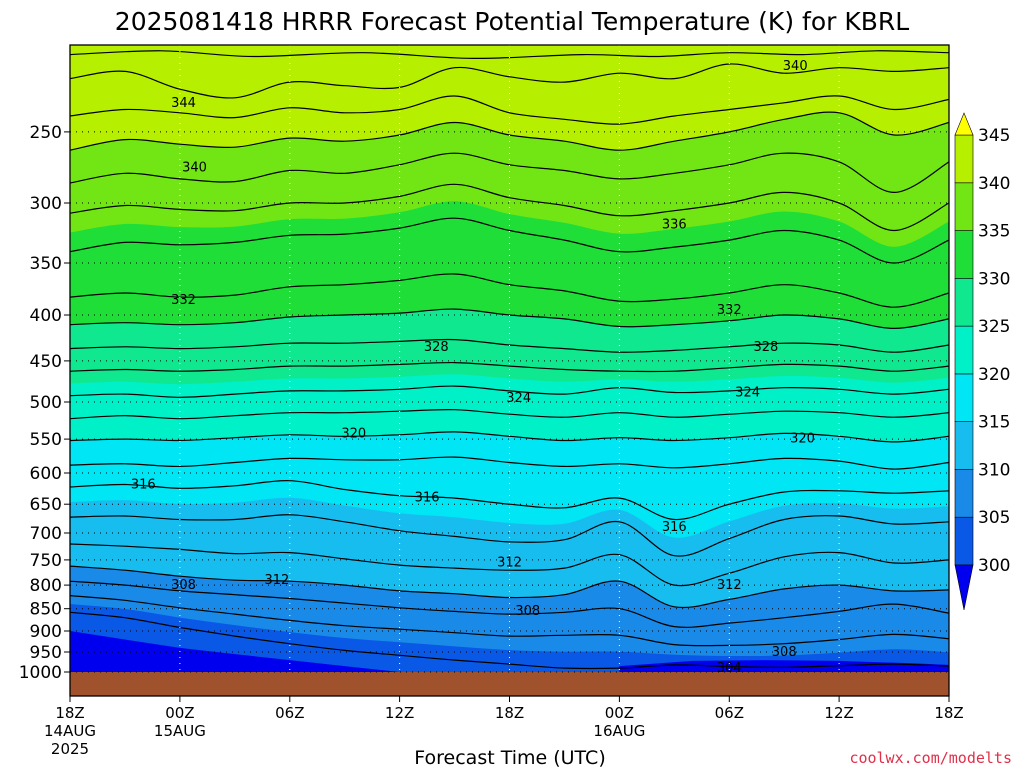 The image size is (1024, 768). What do you see at coordinates (994, 136) in the screenshot?
I see `colorbar-label: 345` at bounding box center [994, 136].